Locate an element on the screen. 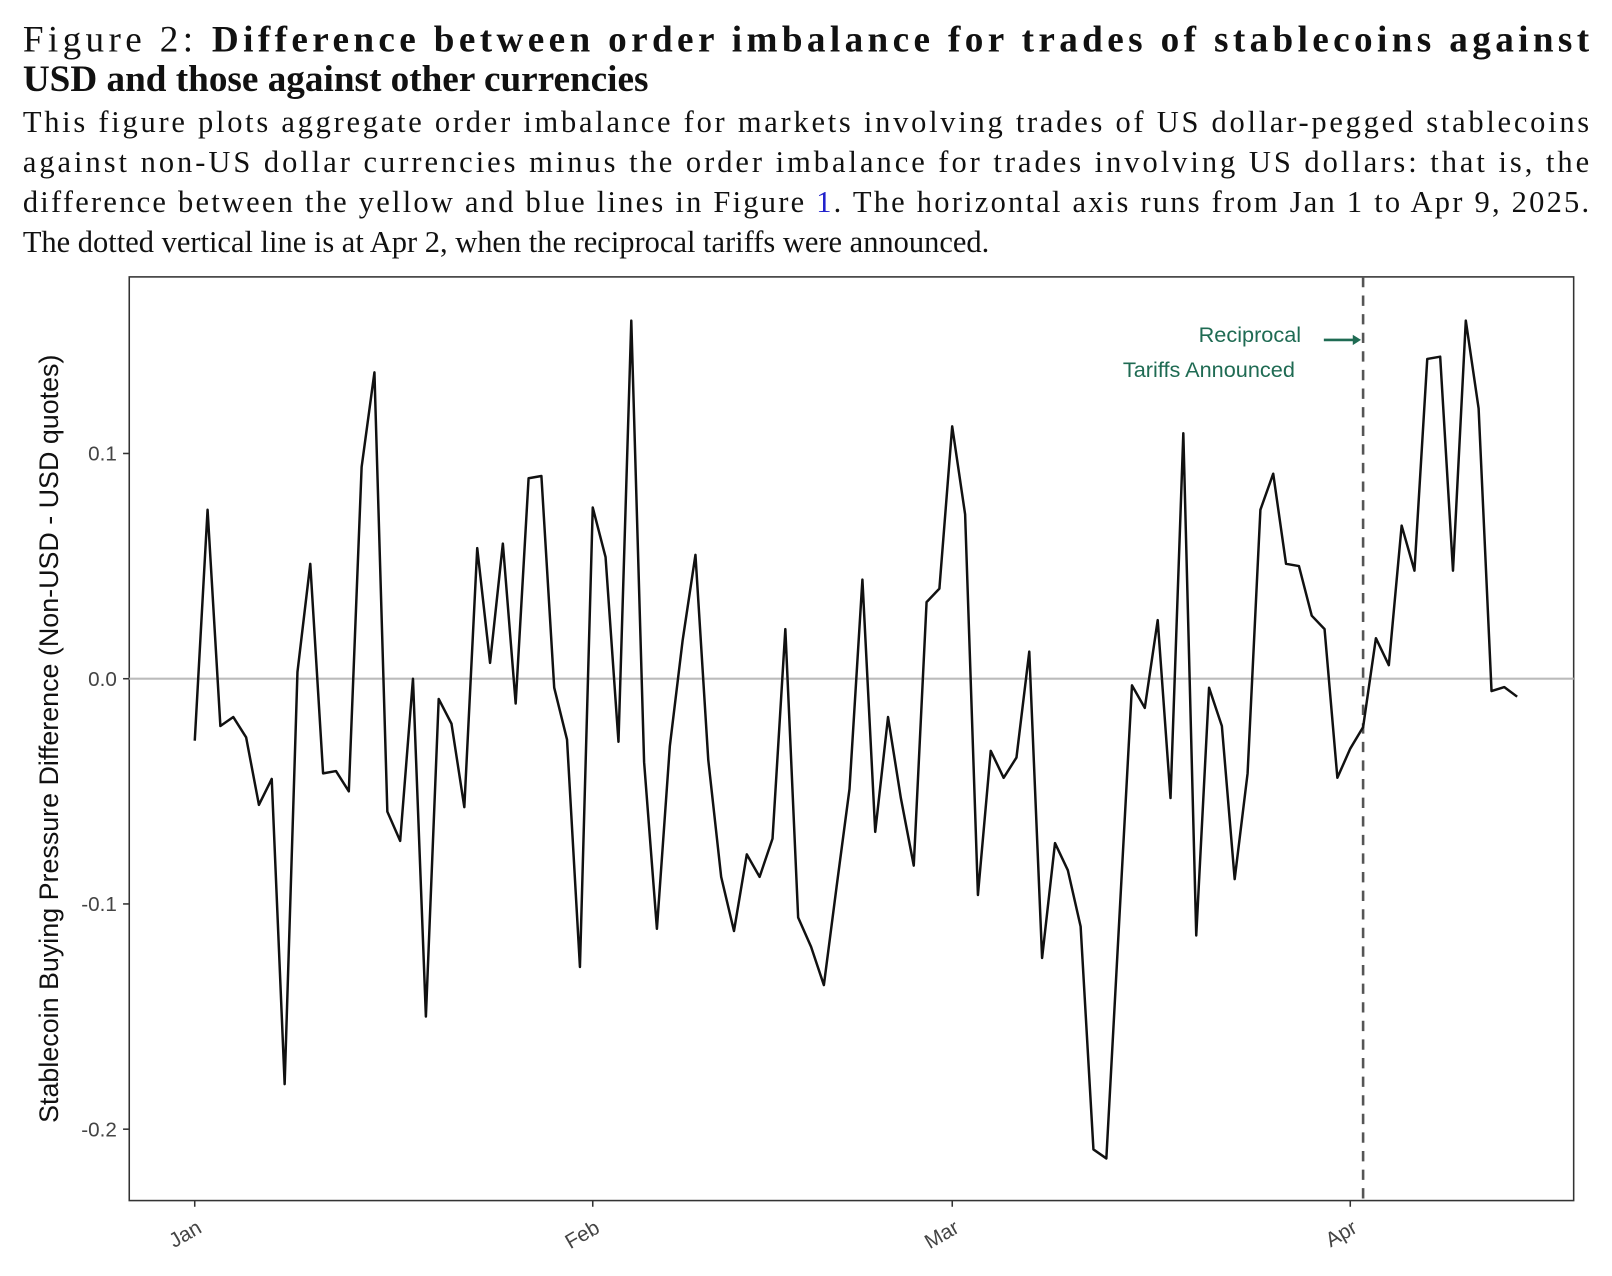 The width and height of the screenshot is (1612, 1276). figure-title: USD and those against other currencies is located at coordinates (336, 79).